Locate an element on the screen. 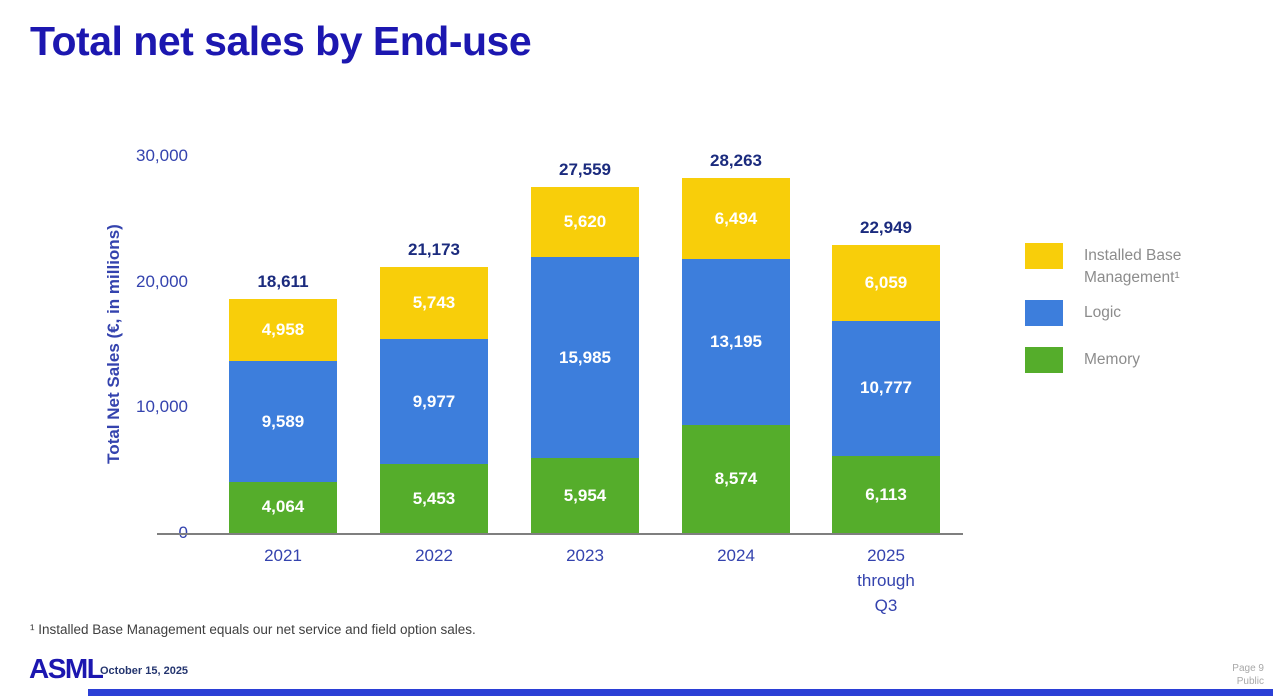  segment-value-label: 13,195 is located at coordinates (736, 342).